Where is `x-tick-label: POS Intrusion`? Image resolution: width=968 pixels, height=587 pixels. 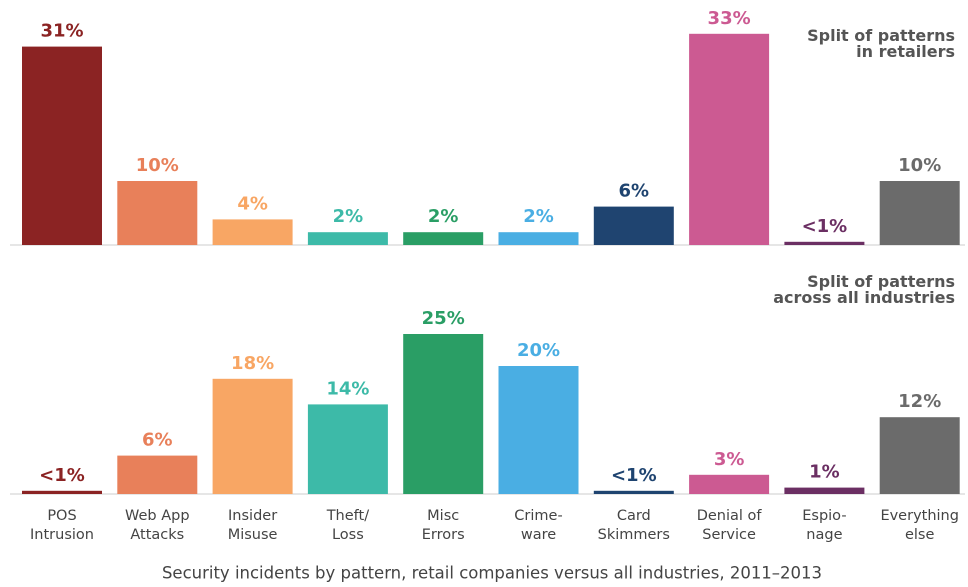
x-tick-label: POS Intrusion is located at coordinates (62, 525).